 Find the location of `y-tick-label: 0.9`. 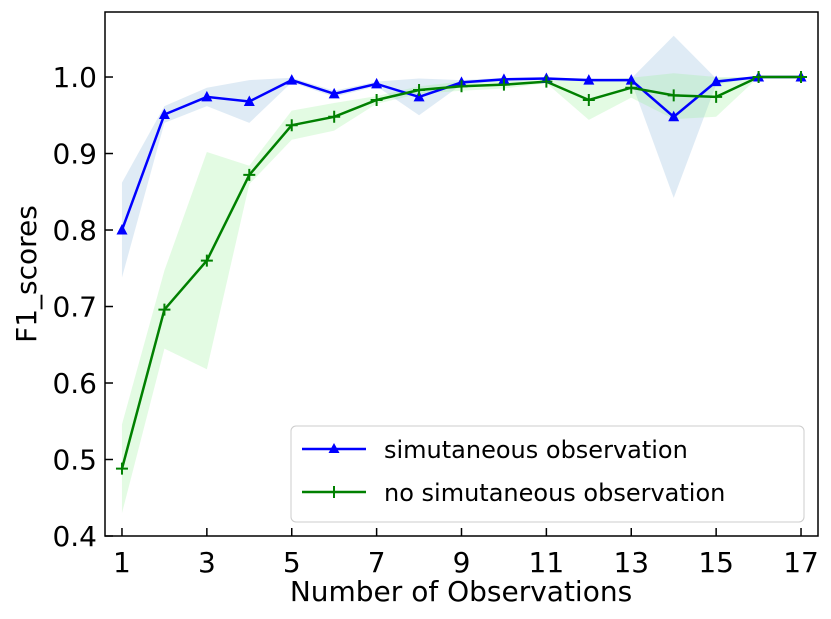

y-tick-label: 0.9 is located at coordinates (74, 154).